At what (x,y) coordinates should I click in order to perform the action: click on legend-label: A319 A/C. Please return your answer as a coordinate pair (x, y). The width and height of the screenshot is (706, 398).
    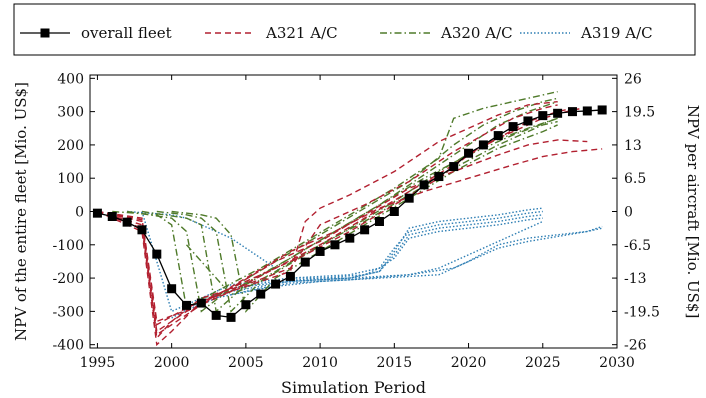
    Looking at the image, I should click on (616, 33).